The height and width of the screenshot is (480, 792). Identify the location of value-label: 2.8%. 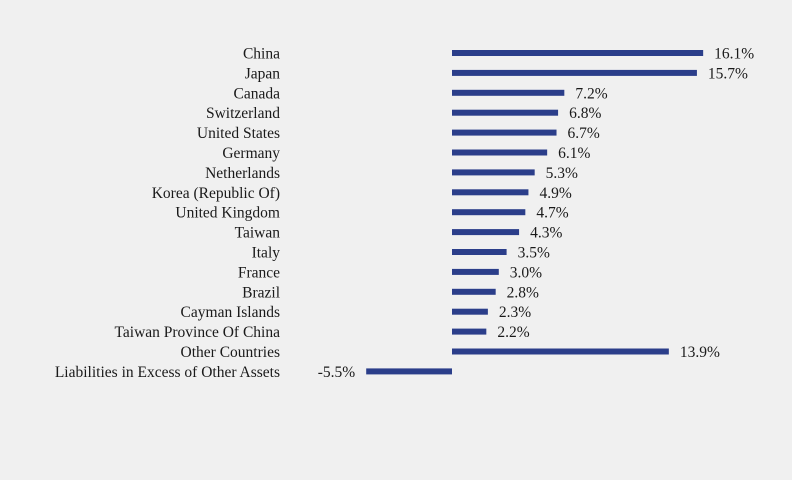
(523, 292).